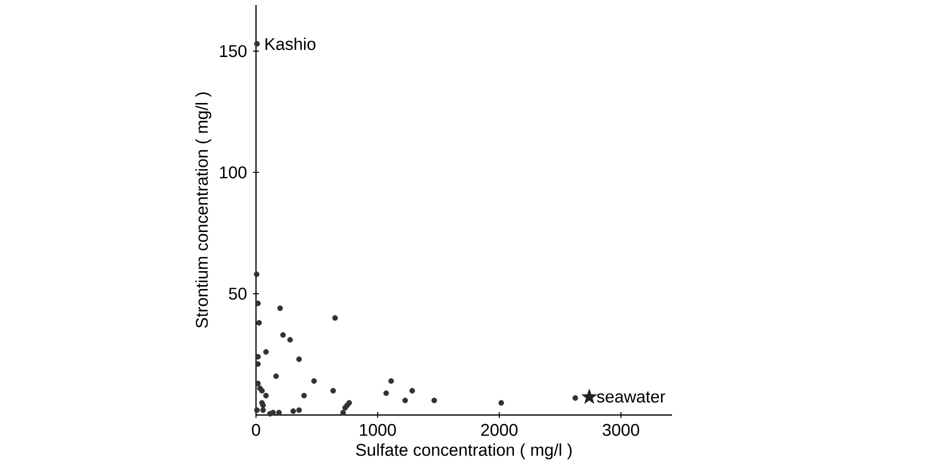 The image size is (934, 472). I want to click on x-axis-title: Sulfate concentration ( mg/l ), so click(464, 451).